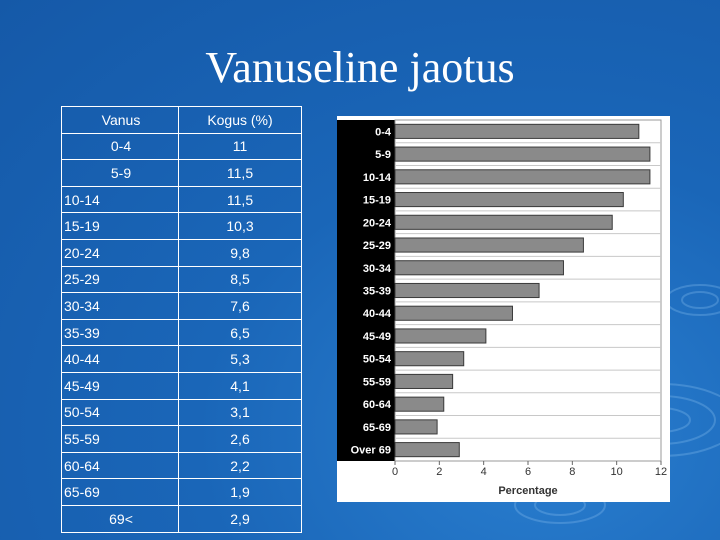 The image size is (720, 540). What do you see at coordinates (240, 385) in the screenshot?
I see `amount-cell: 4,1` at bounding box center [240, 385].